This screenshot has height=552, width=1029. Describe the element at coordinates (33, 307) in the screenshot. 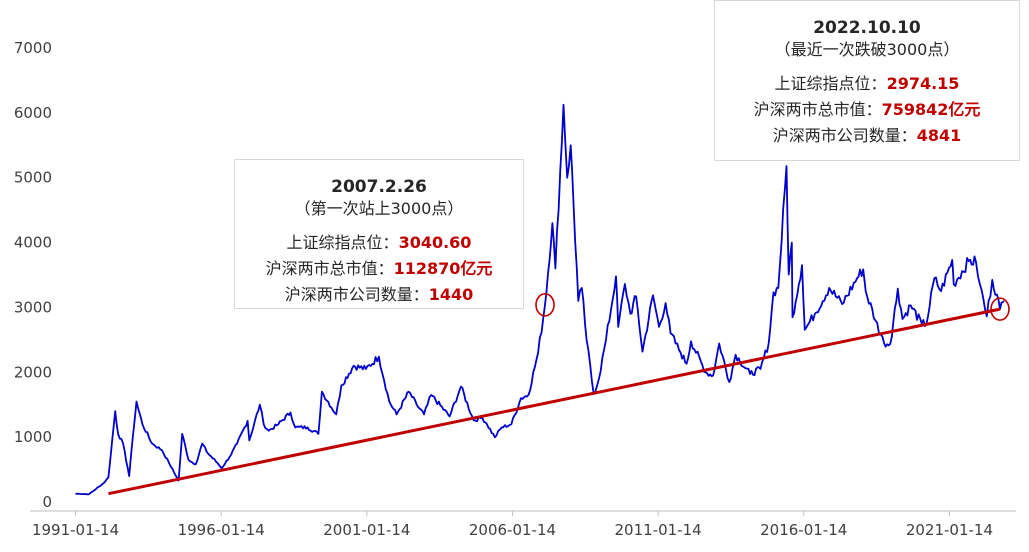

I see `y-tick-label: 3000` at that location.